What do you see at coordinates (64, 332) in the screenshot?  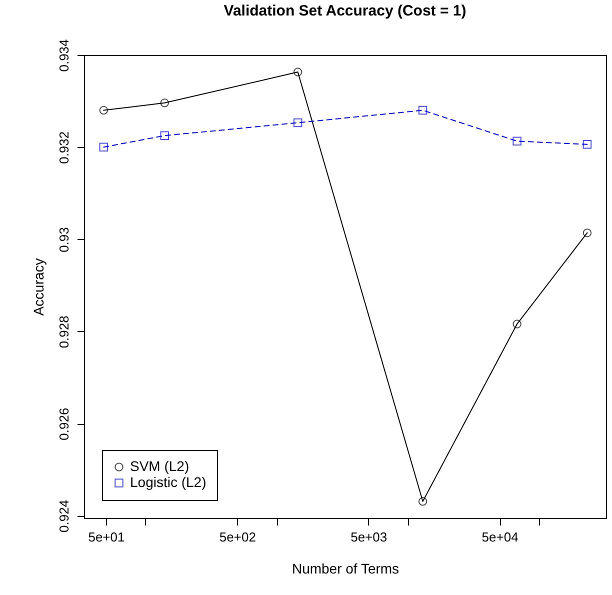 I see `y-tick-label: 0.928` at bounding box center [64, 332].